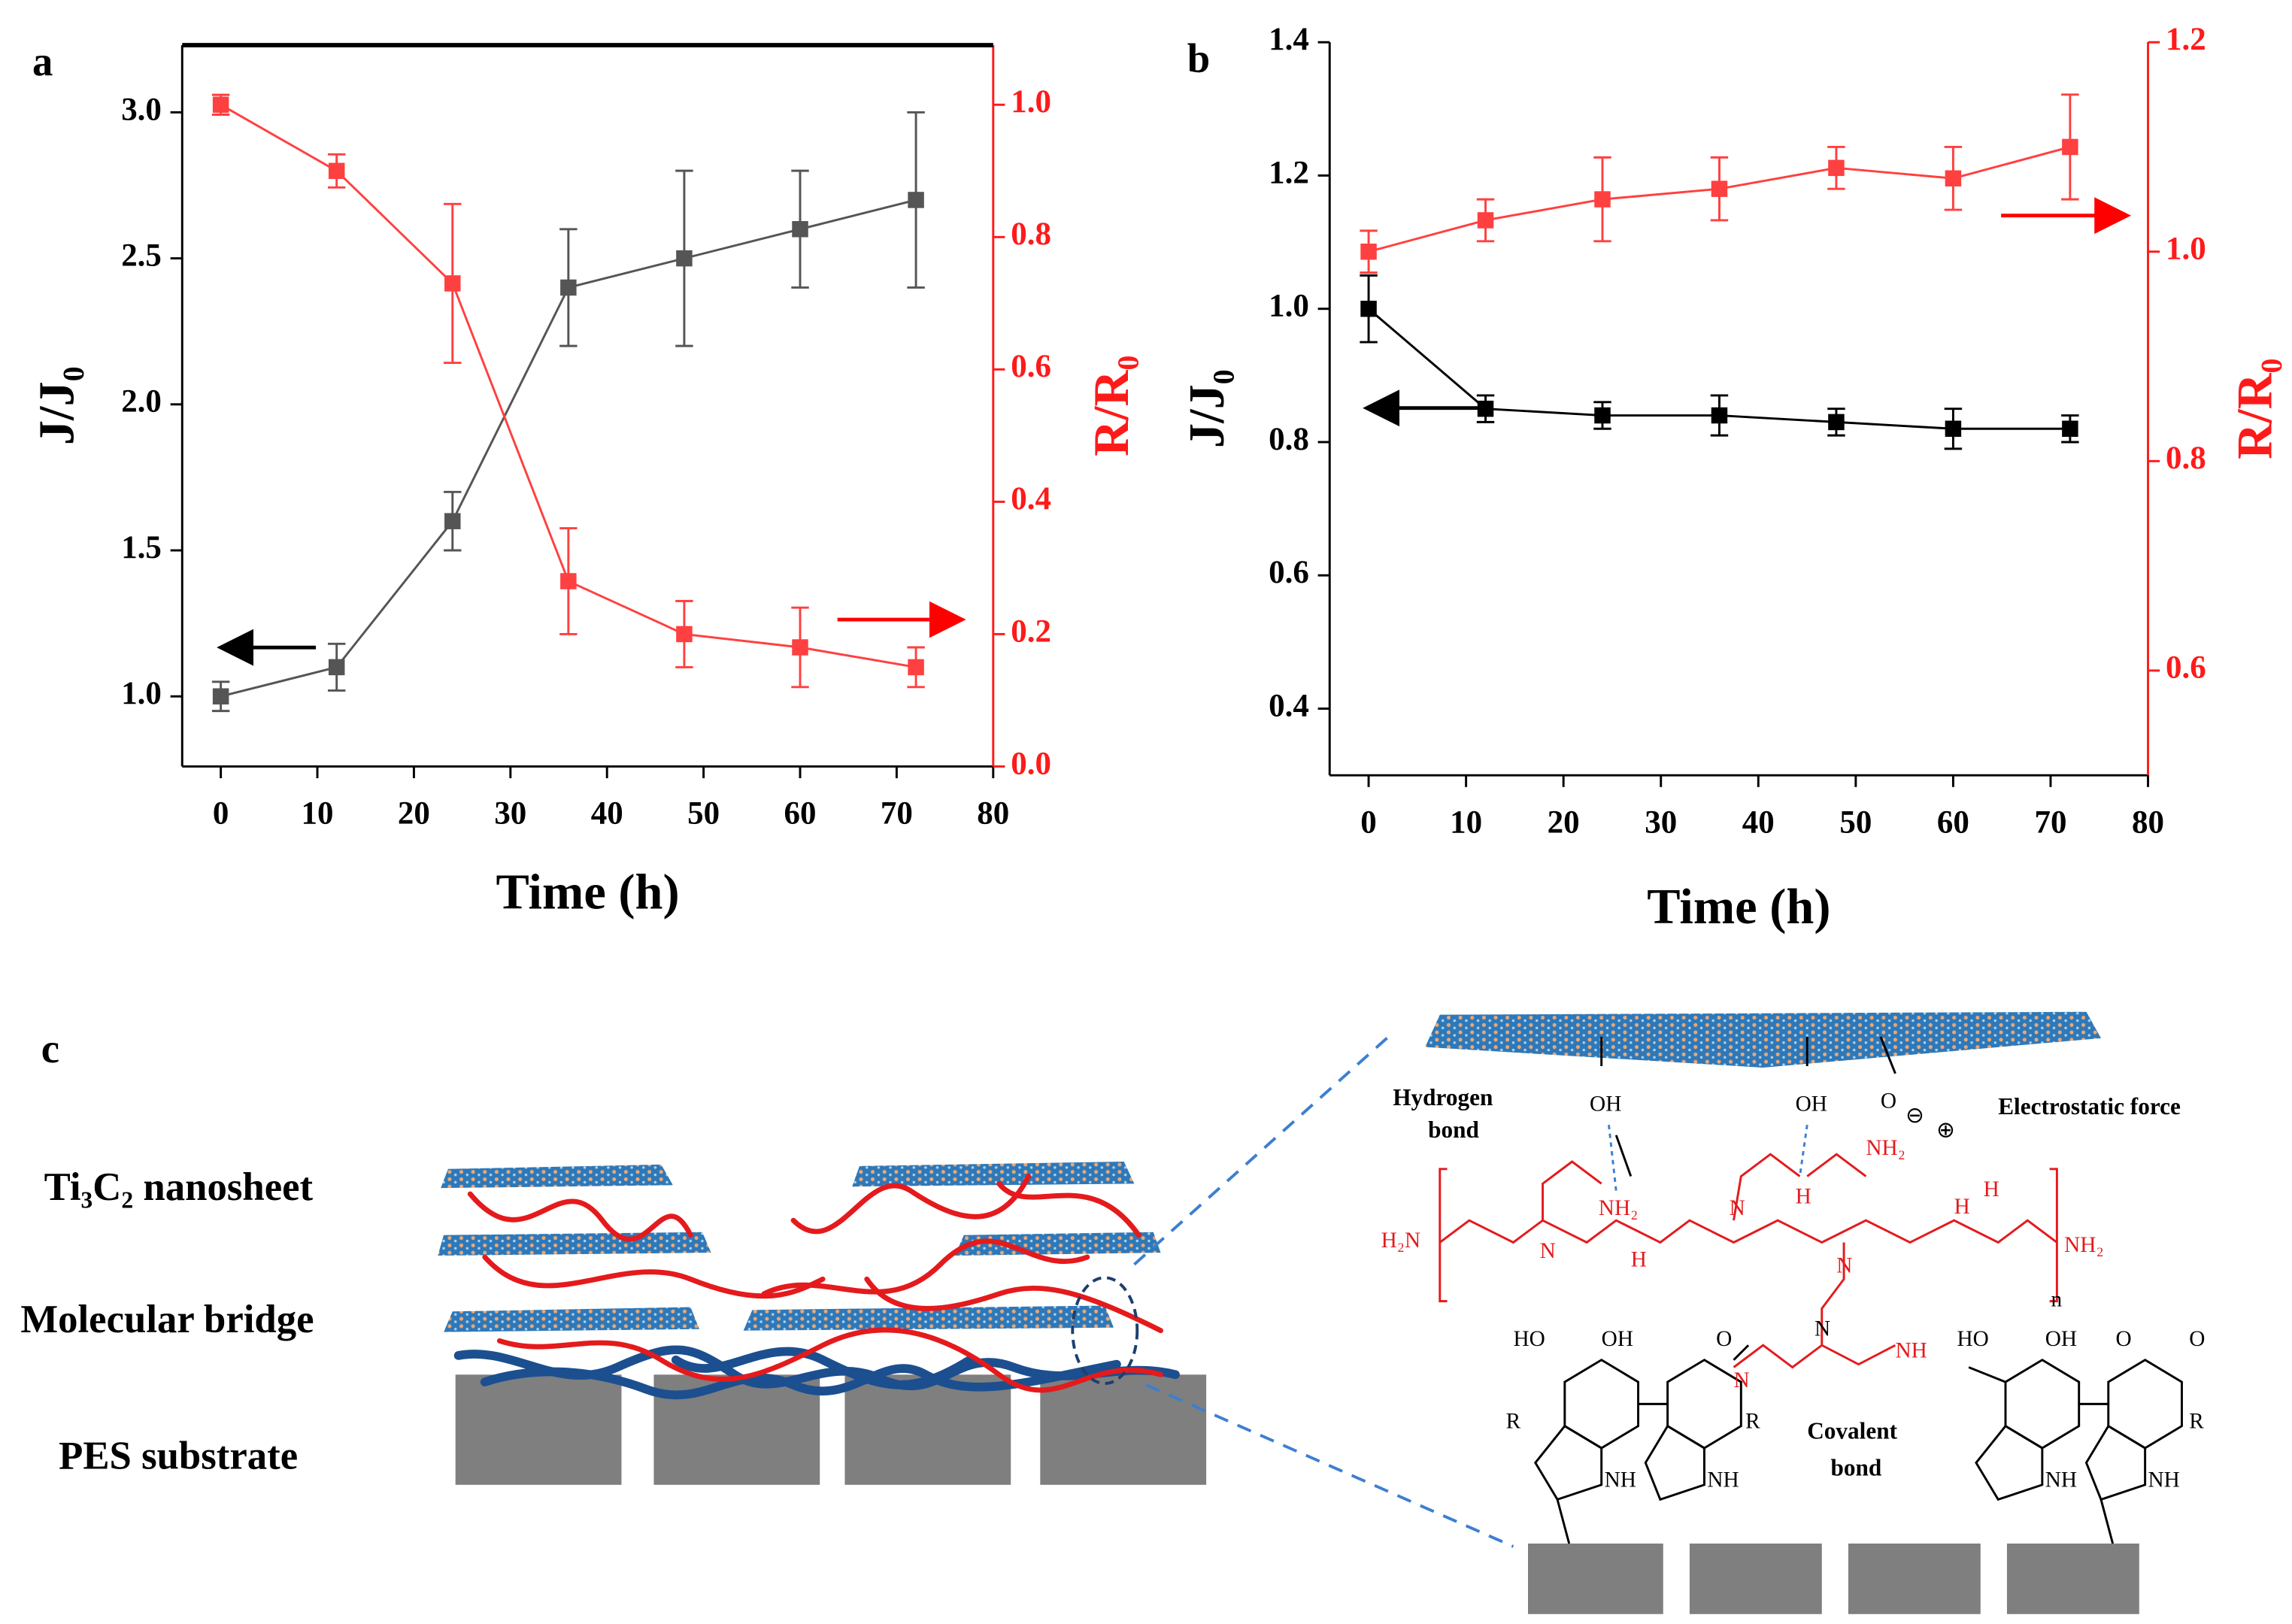  What do you see at coordinates (1914, 1116) in the screenshot?
I see `chem-label: ⊖` at bounding box center [1914, 1116].